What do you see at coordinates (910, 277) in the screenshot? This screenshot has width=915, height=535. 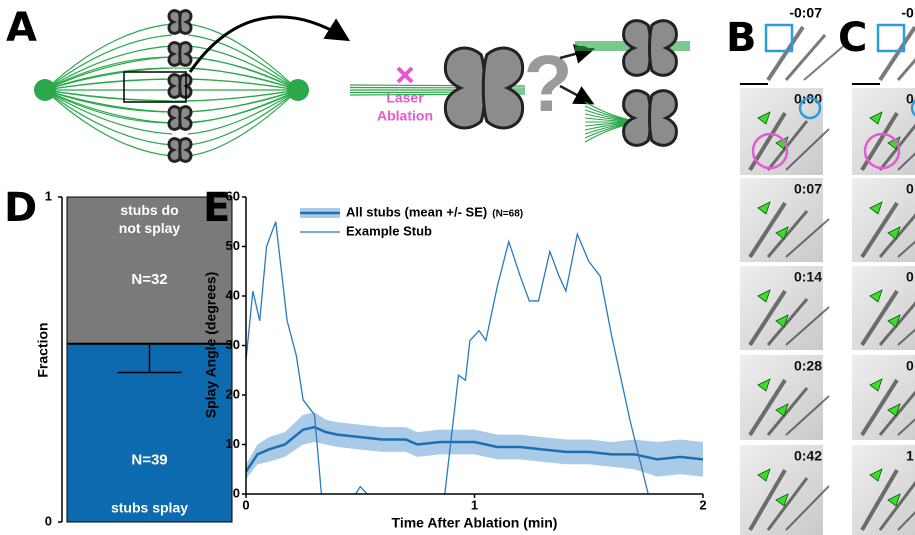 I see `timestamp: 0:27` at bounding box center [910, 277].